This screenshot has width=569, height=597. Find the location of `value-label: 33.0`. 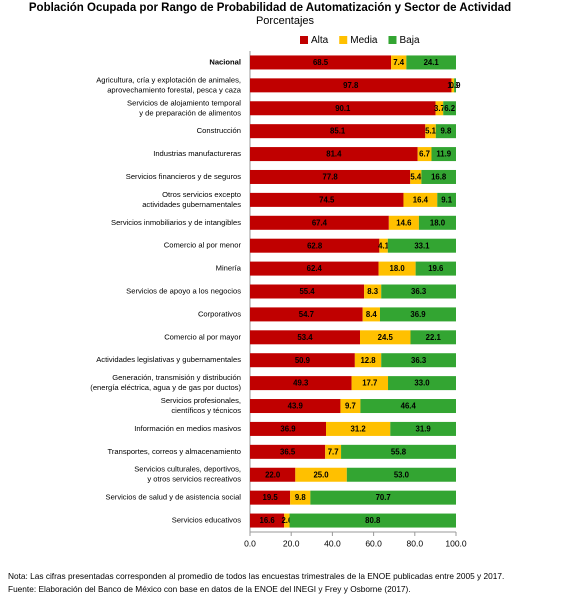

value-label: 33.0 is located at coordinates (422, 383).